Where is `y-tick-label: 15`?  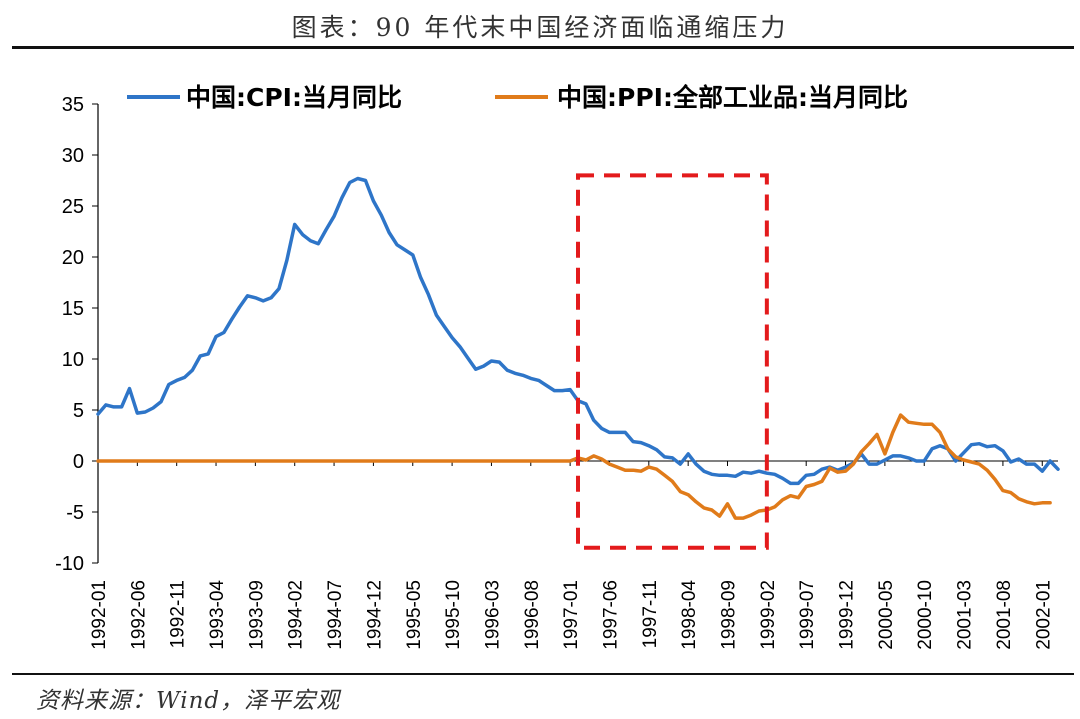
y-tick-label: 15 is located at coordinates (73, 309).